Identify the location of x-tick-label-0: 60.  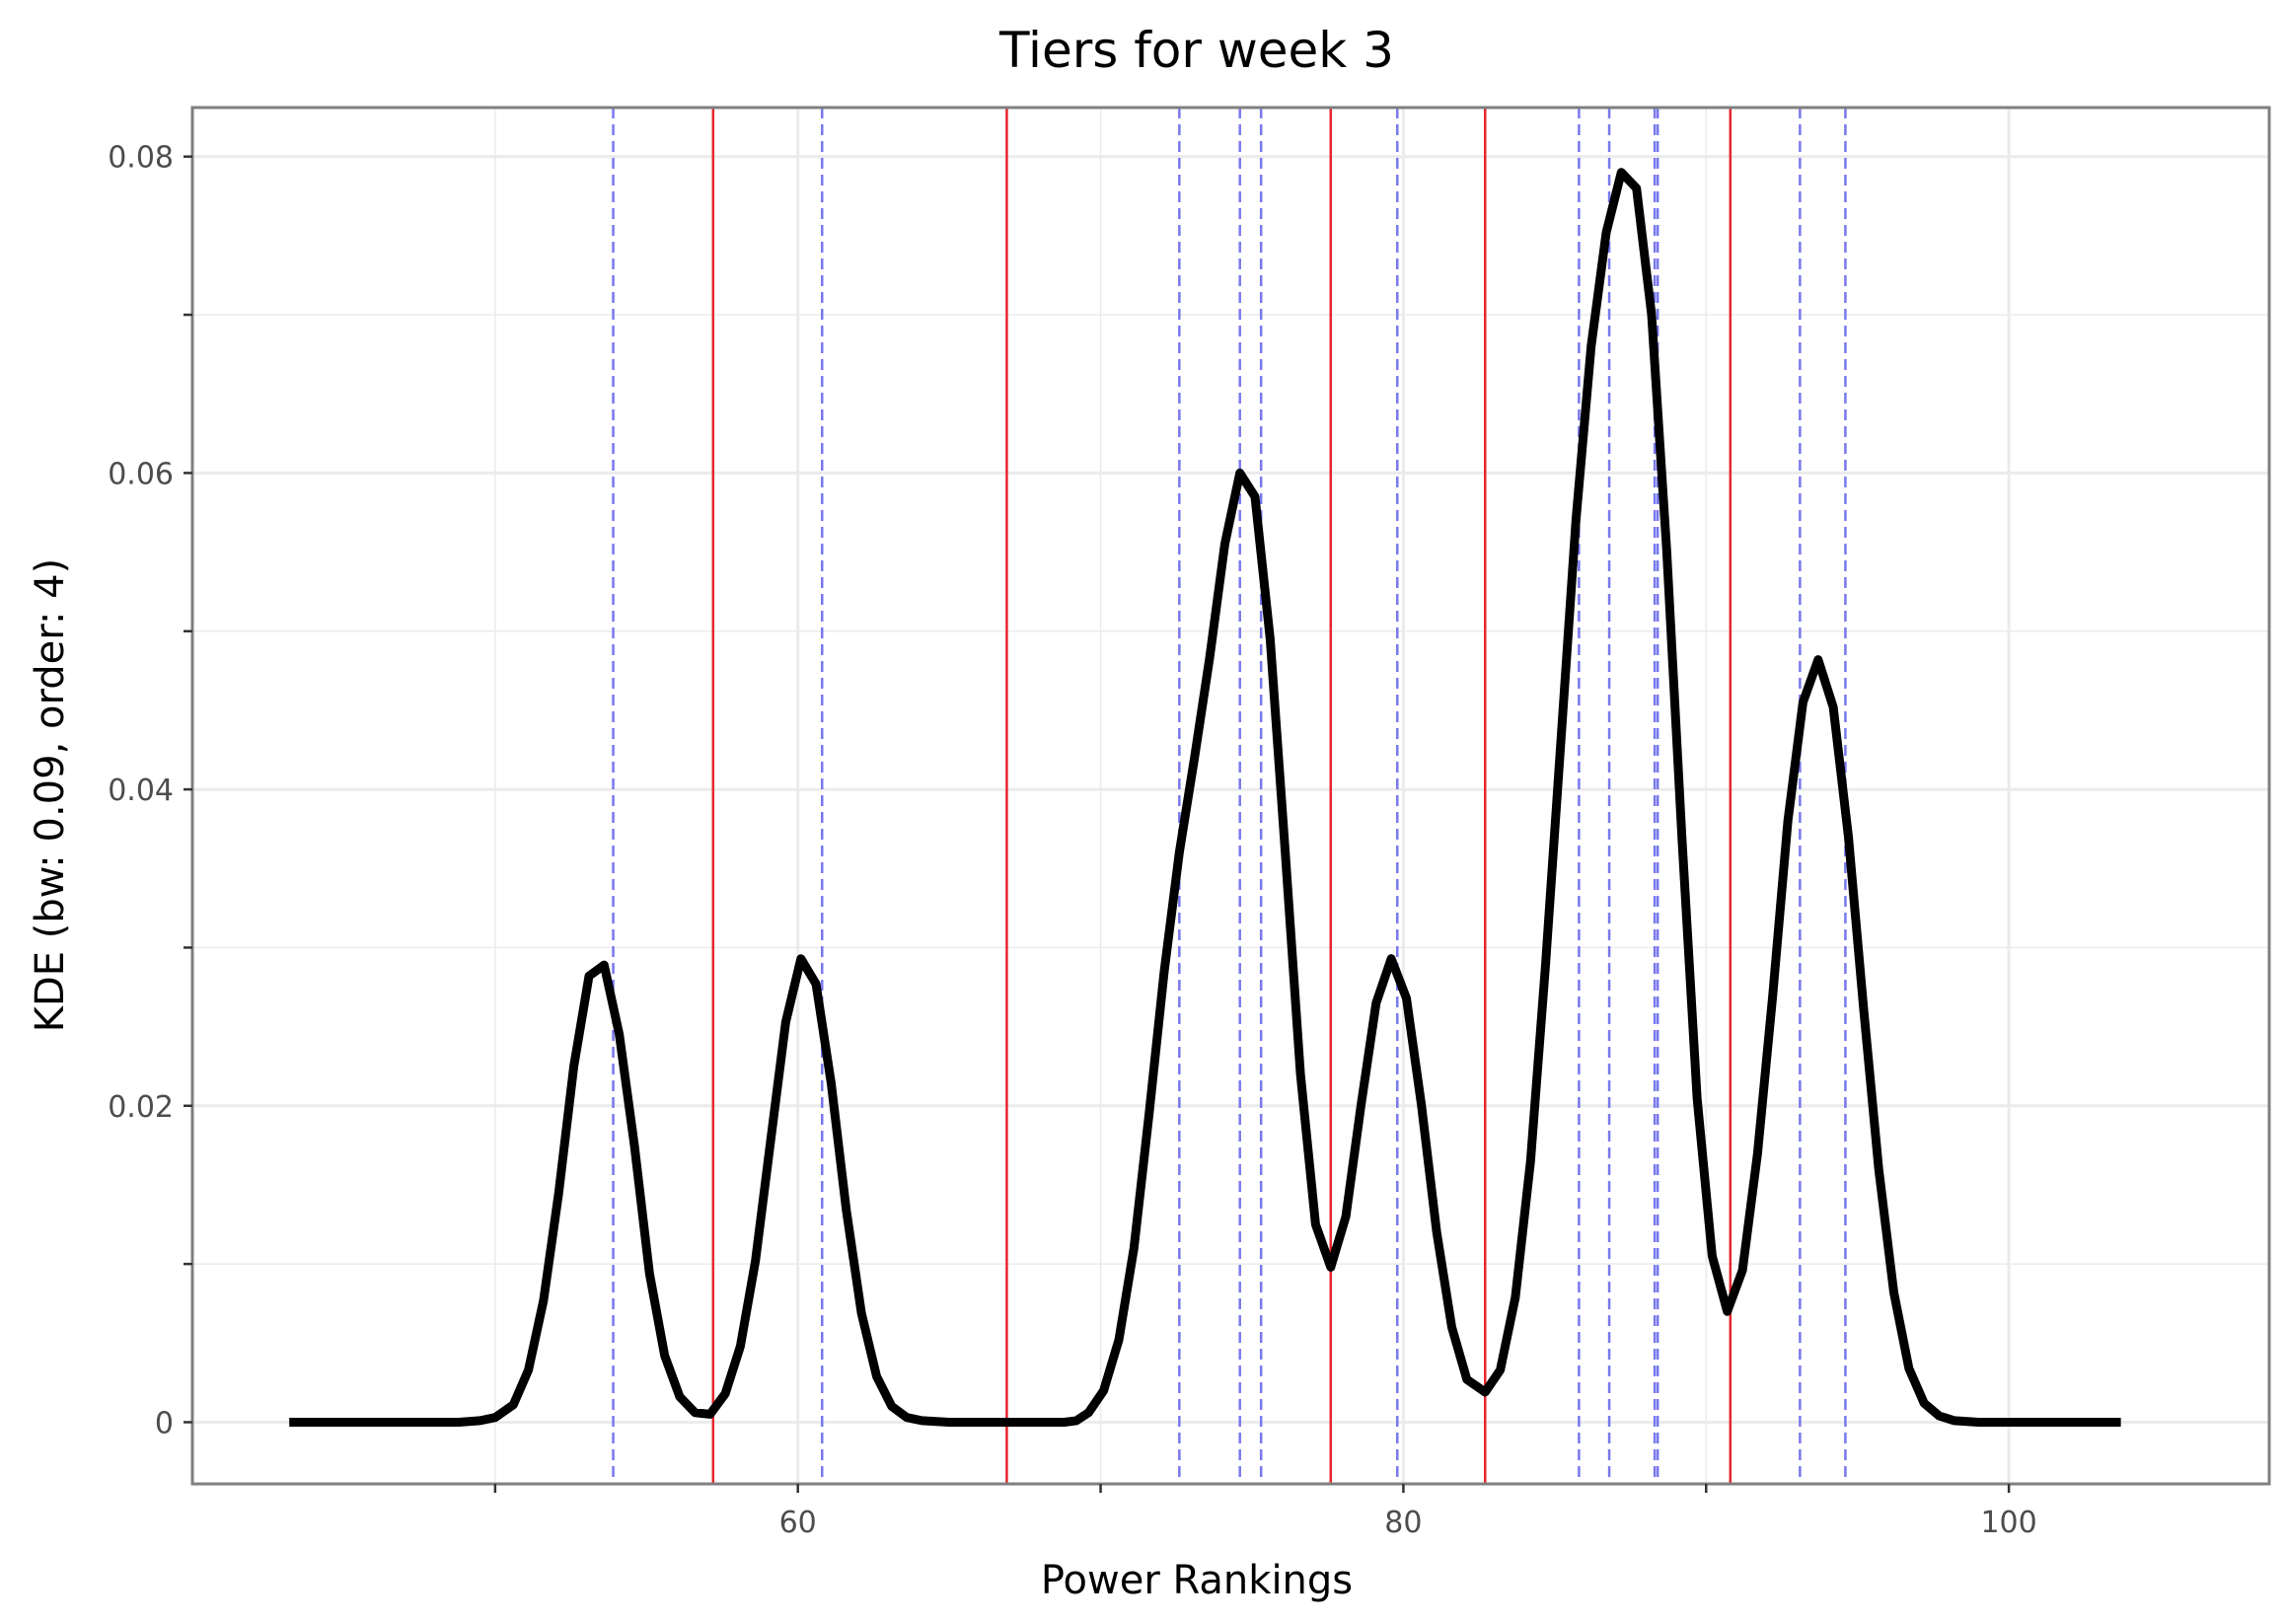
(798, 1523).